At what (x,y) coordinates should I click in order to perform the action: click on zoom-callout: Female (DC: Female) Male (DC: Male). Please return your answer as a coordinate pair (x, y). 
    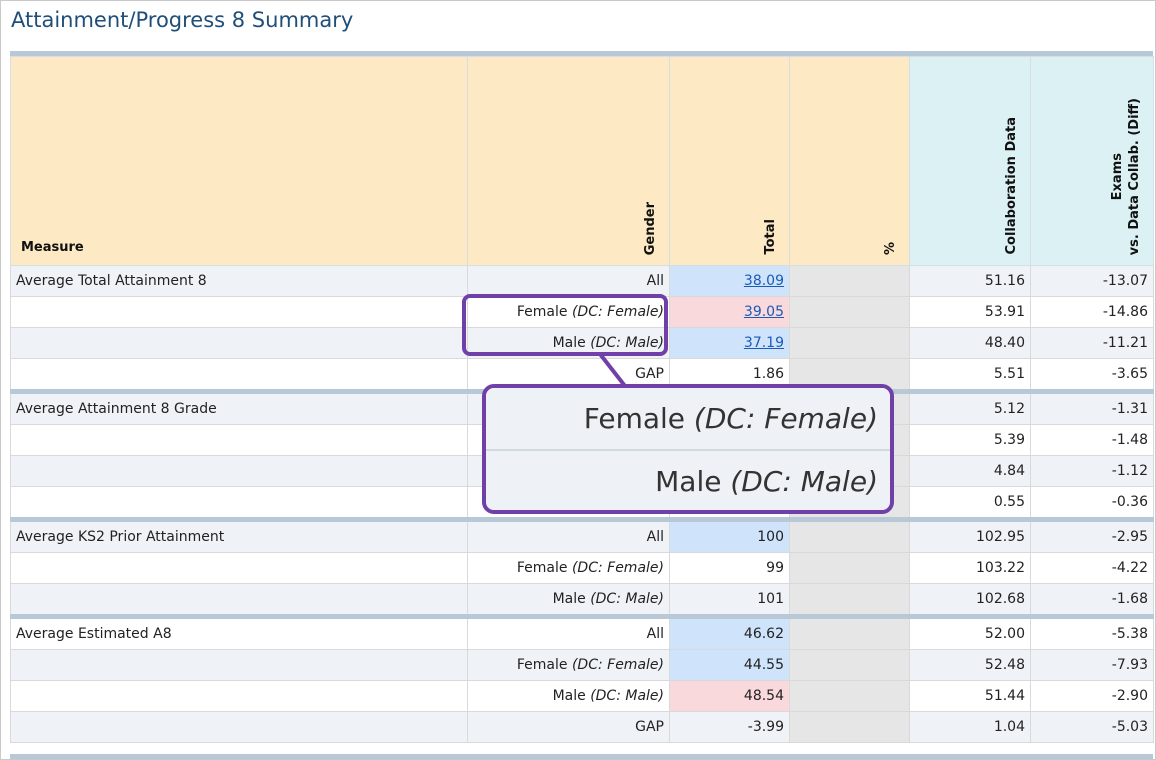
    Looking at the image, I should click on (688, 449).